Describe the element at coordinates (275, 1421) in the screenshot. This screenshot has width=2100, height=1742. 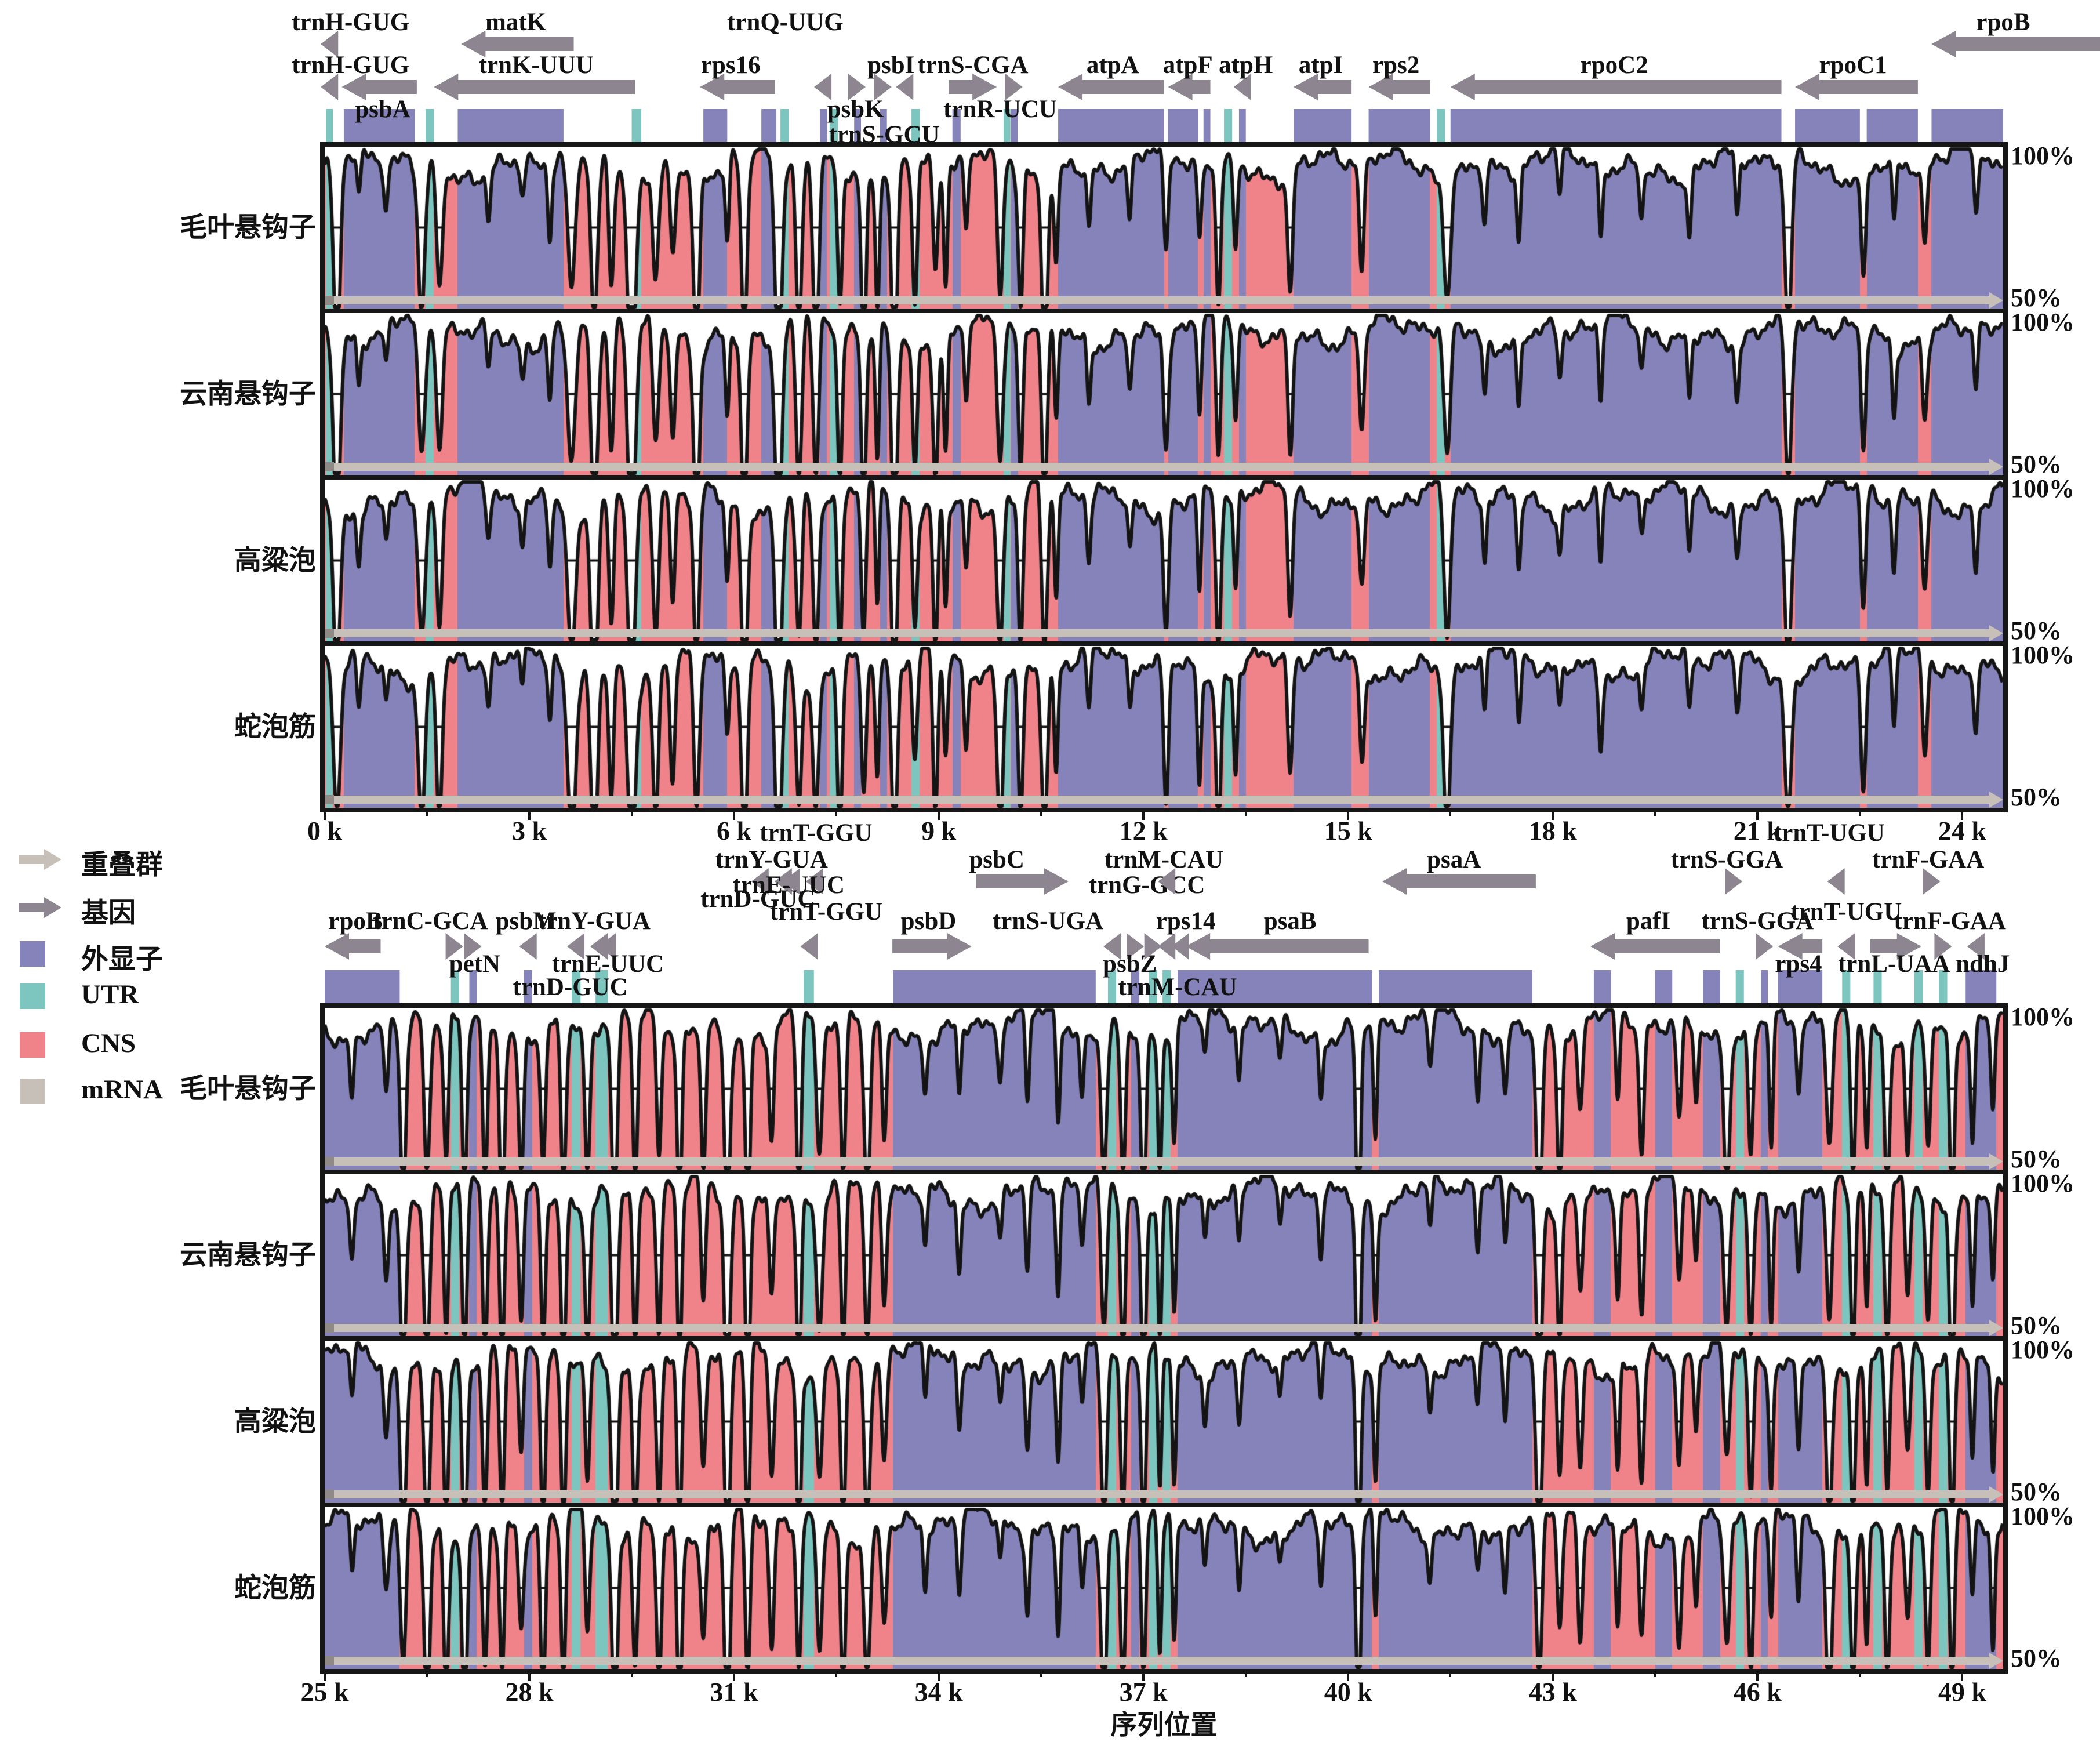
I see `species-label: 高粱泡` at that location.